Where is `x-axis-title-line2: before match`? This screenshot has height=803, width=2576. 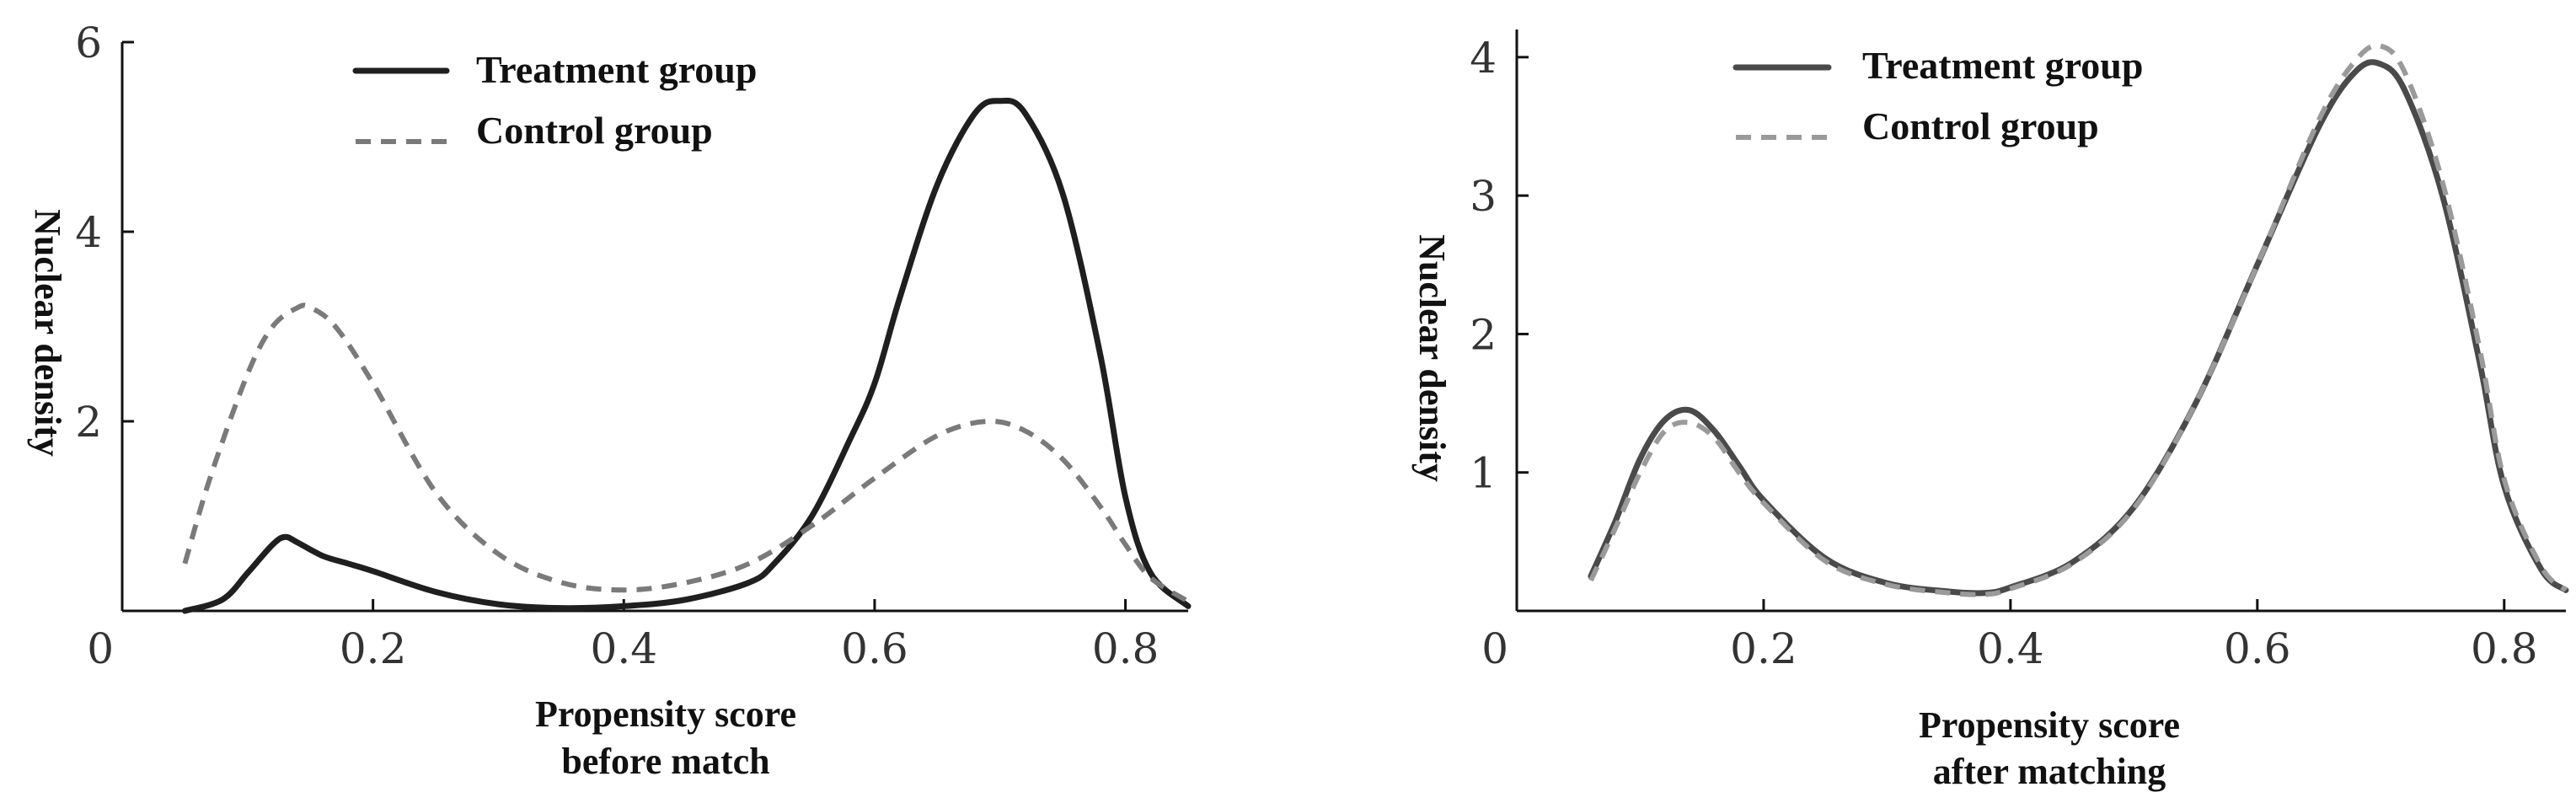 x-axis-title-line2: before match is located at coordinates (665, 762).